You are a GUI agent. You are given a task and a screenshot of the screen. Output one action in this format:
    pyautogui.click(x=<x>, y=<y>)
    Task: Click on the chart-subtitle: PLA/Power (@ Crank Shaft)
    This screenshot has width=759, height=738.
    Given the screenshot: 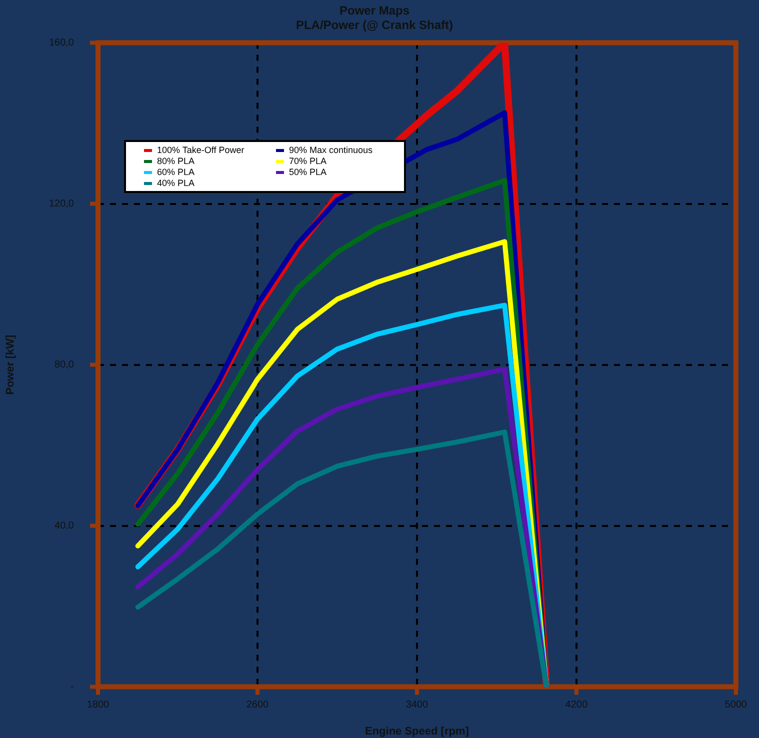 What is the action you would take?
    pyautogui.click(x=375, y=25)
    